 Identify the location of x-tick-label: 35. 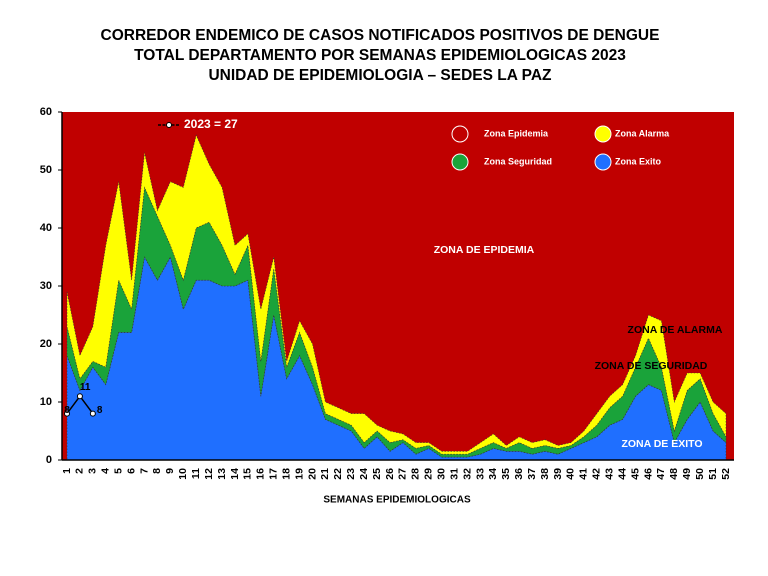
(506, 474).